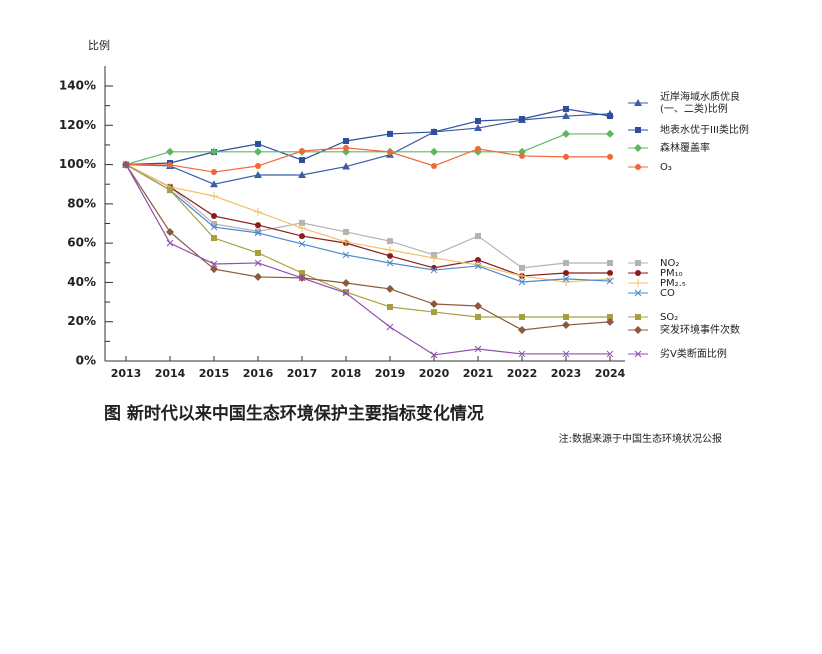 This screenshot has width=822, height=654. What do you see at coordinates (77, 164) in the screenshot?
I see `y-tick-label: 100%` at bounding box center [77, 164].